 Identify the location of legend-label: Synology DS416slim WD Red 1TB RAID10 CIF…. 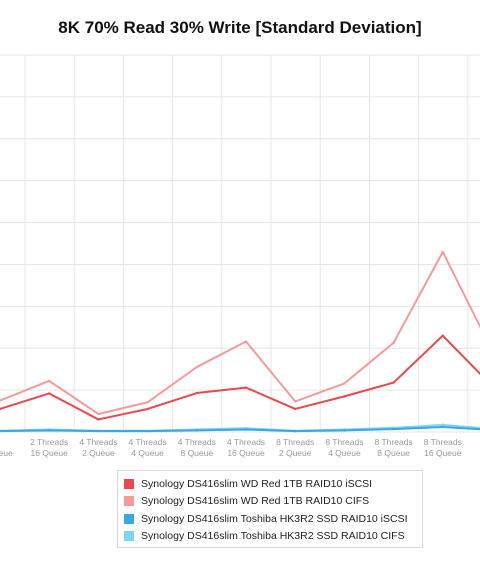
(255, 501).